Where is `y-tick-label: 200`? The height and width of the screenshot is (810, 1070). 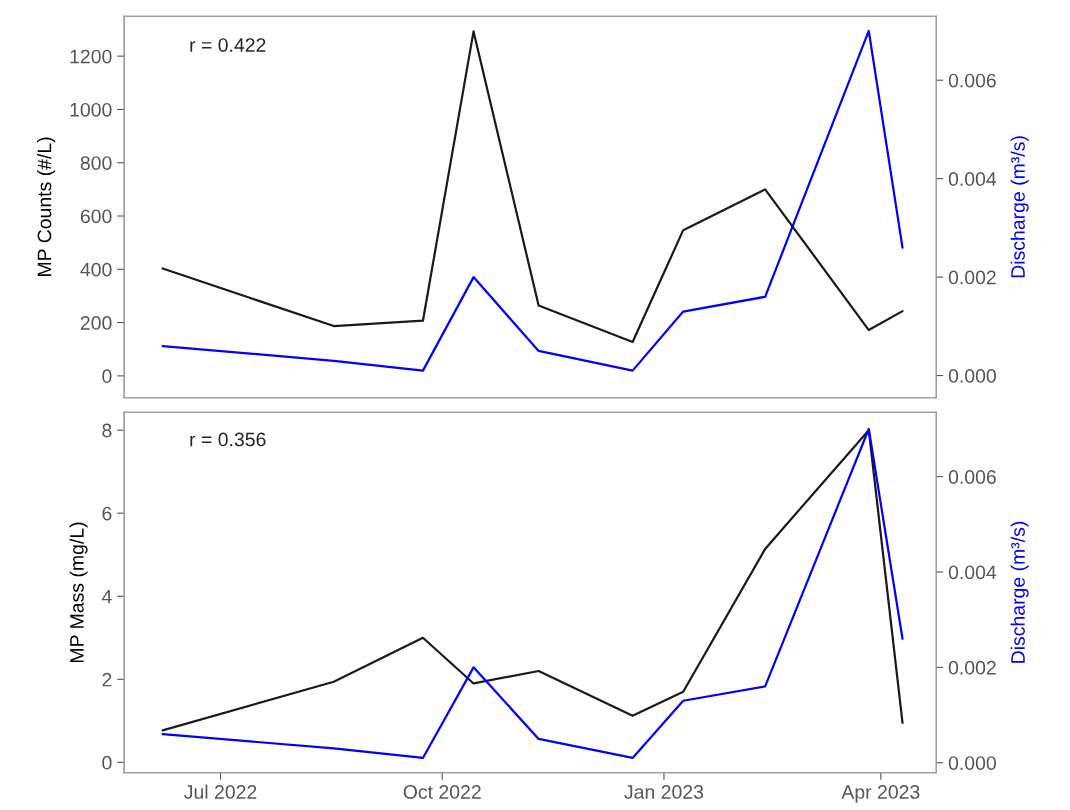
y-tick-label: 200 is located at coordinates (96, 323).